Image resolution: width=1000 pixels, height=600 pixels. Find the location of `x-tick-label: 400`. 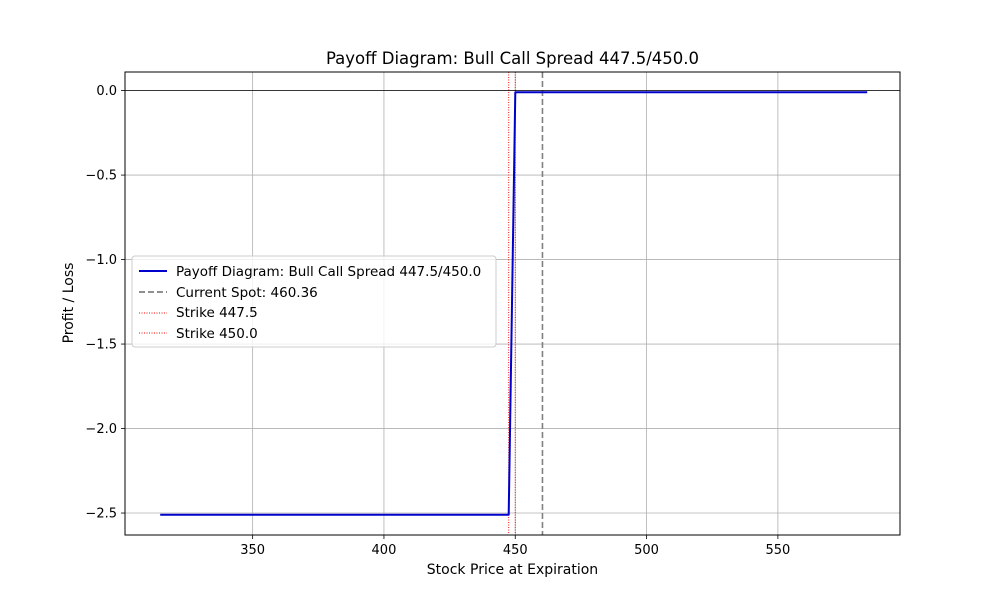

x-tick-label: 400 is located at coordinates (384, 550).